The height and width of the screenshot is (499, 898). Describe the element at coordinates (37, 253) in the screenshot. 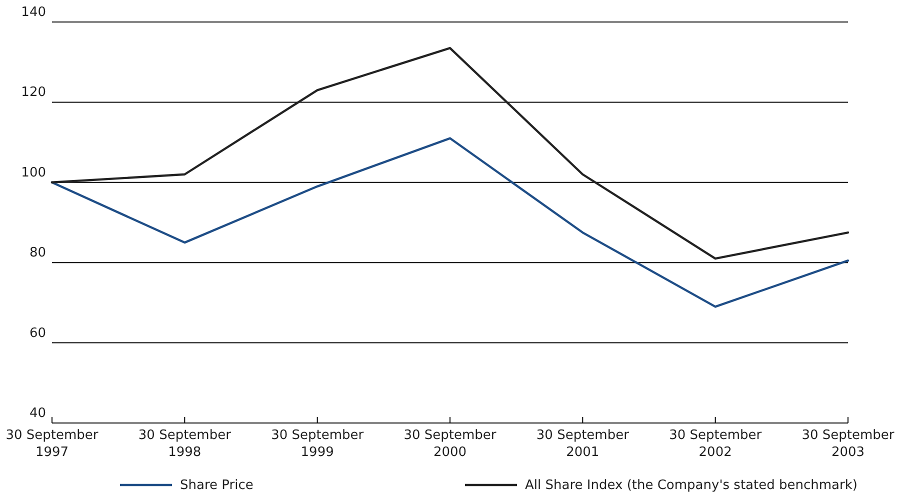

I see `y-tick-label: 80` at that location.